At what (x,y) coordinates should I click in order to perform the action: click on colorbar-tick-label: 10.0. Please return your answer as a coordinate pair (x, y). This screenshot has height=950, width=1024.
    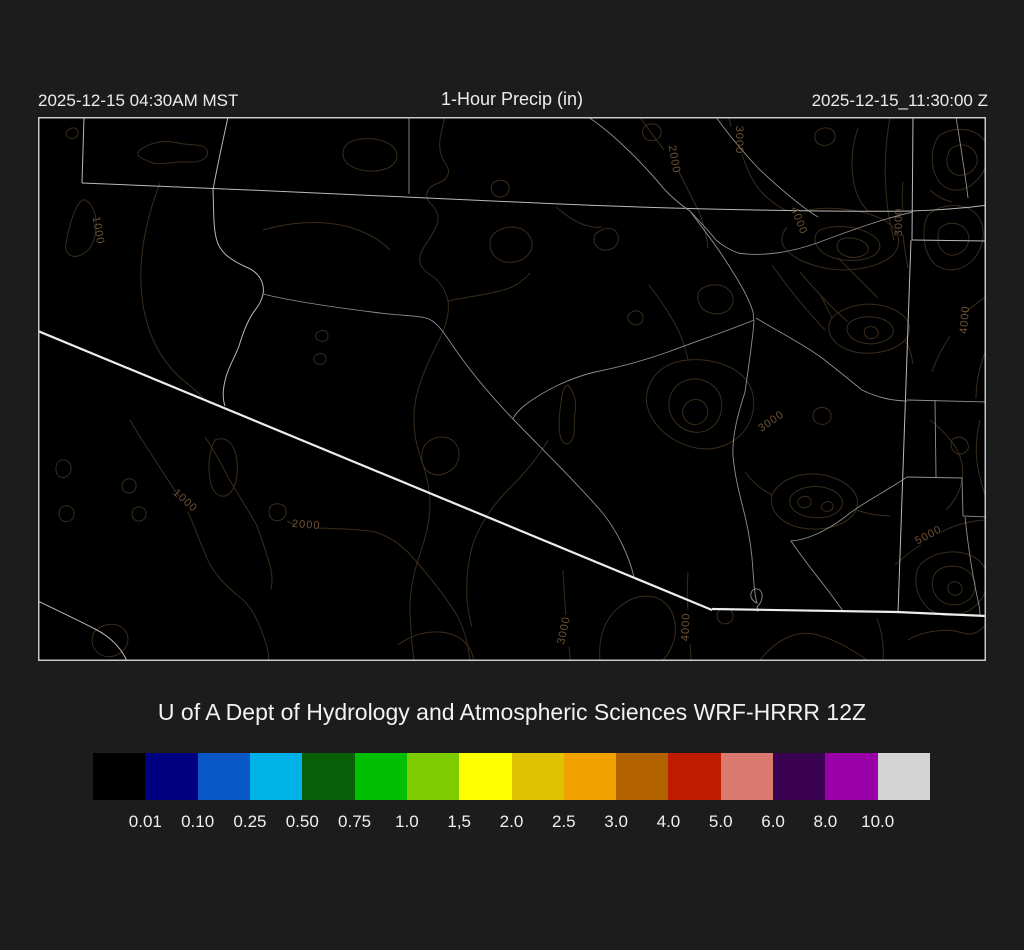
    Looking at the image, I should click on (878, 821).